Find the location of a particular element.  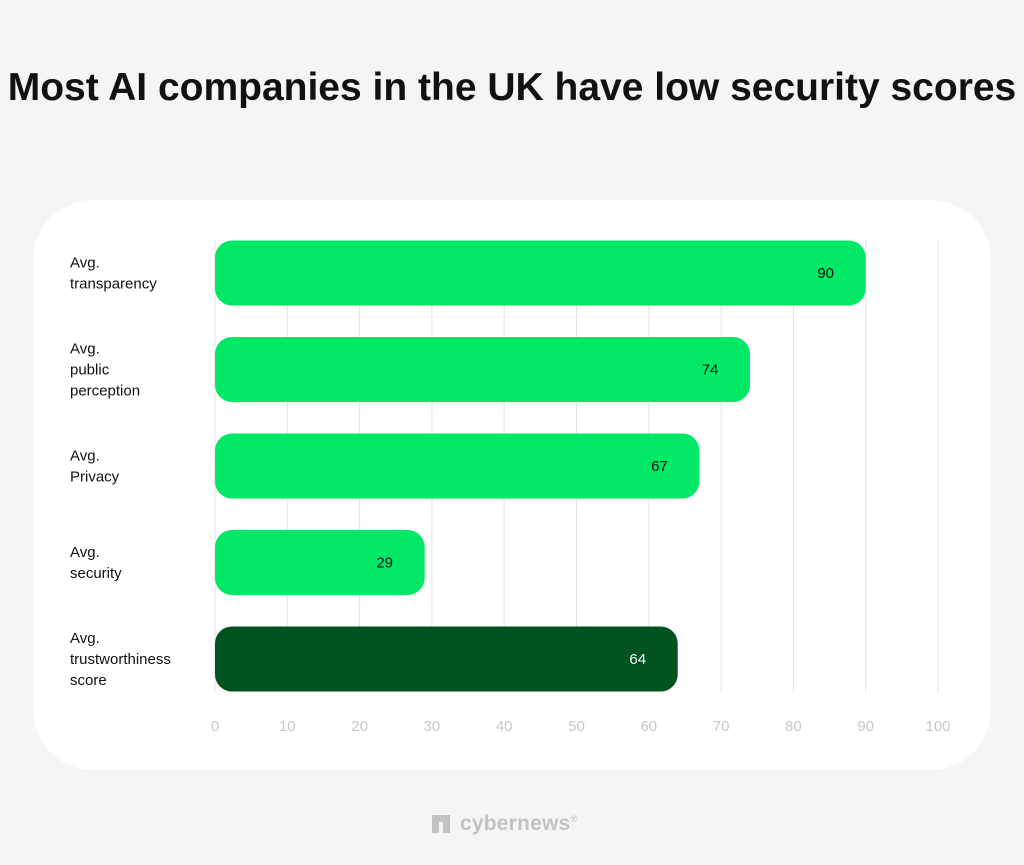

category-label-line: security is located at coordinates (96, 573).